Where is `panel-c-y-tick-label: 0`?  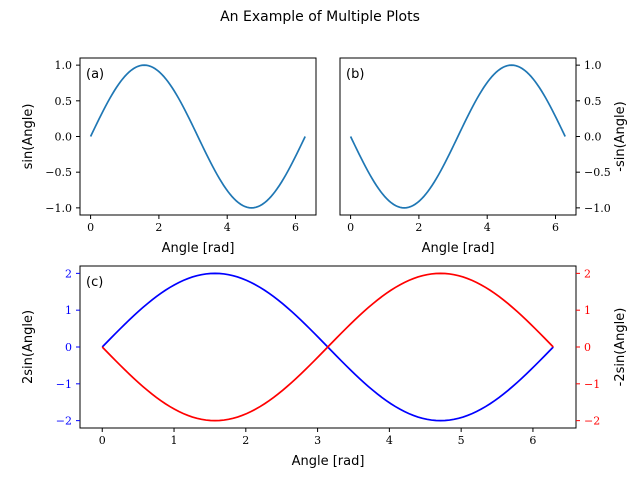 panel-c-y-tick-label: 0 is located at coordinates (68, 347).